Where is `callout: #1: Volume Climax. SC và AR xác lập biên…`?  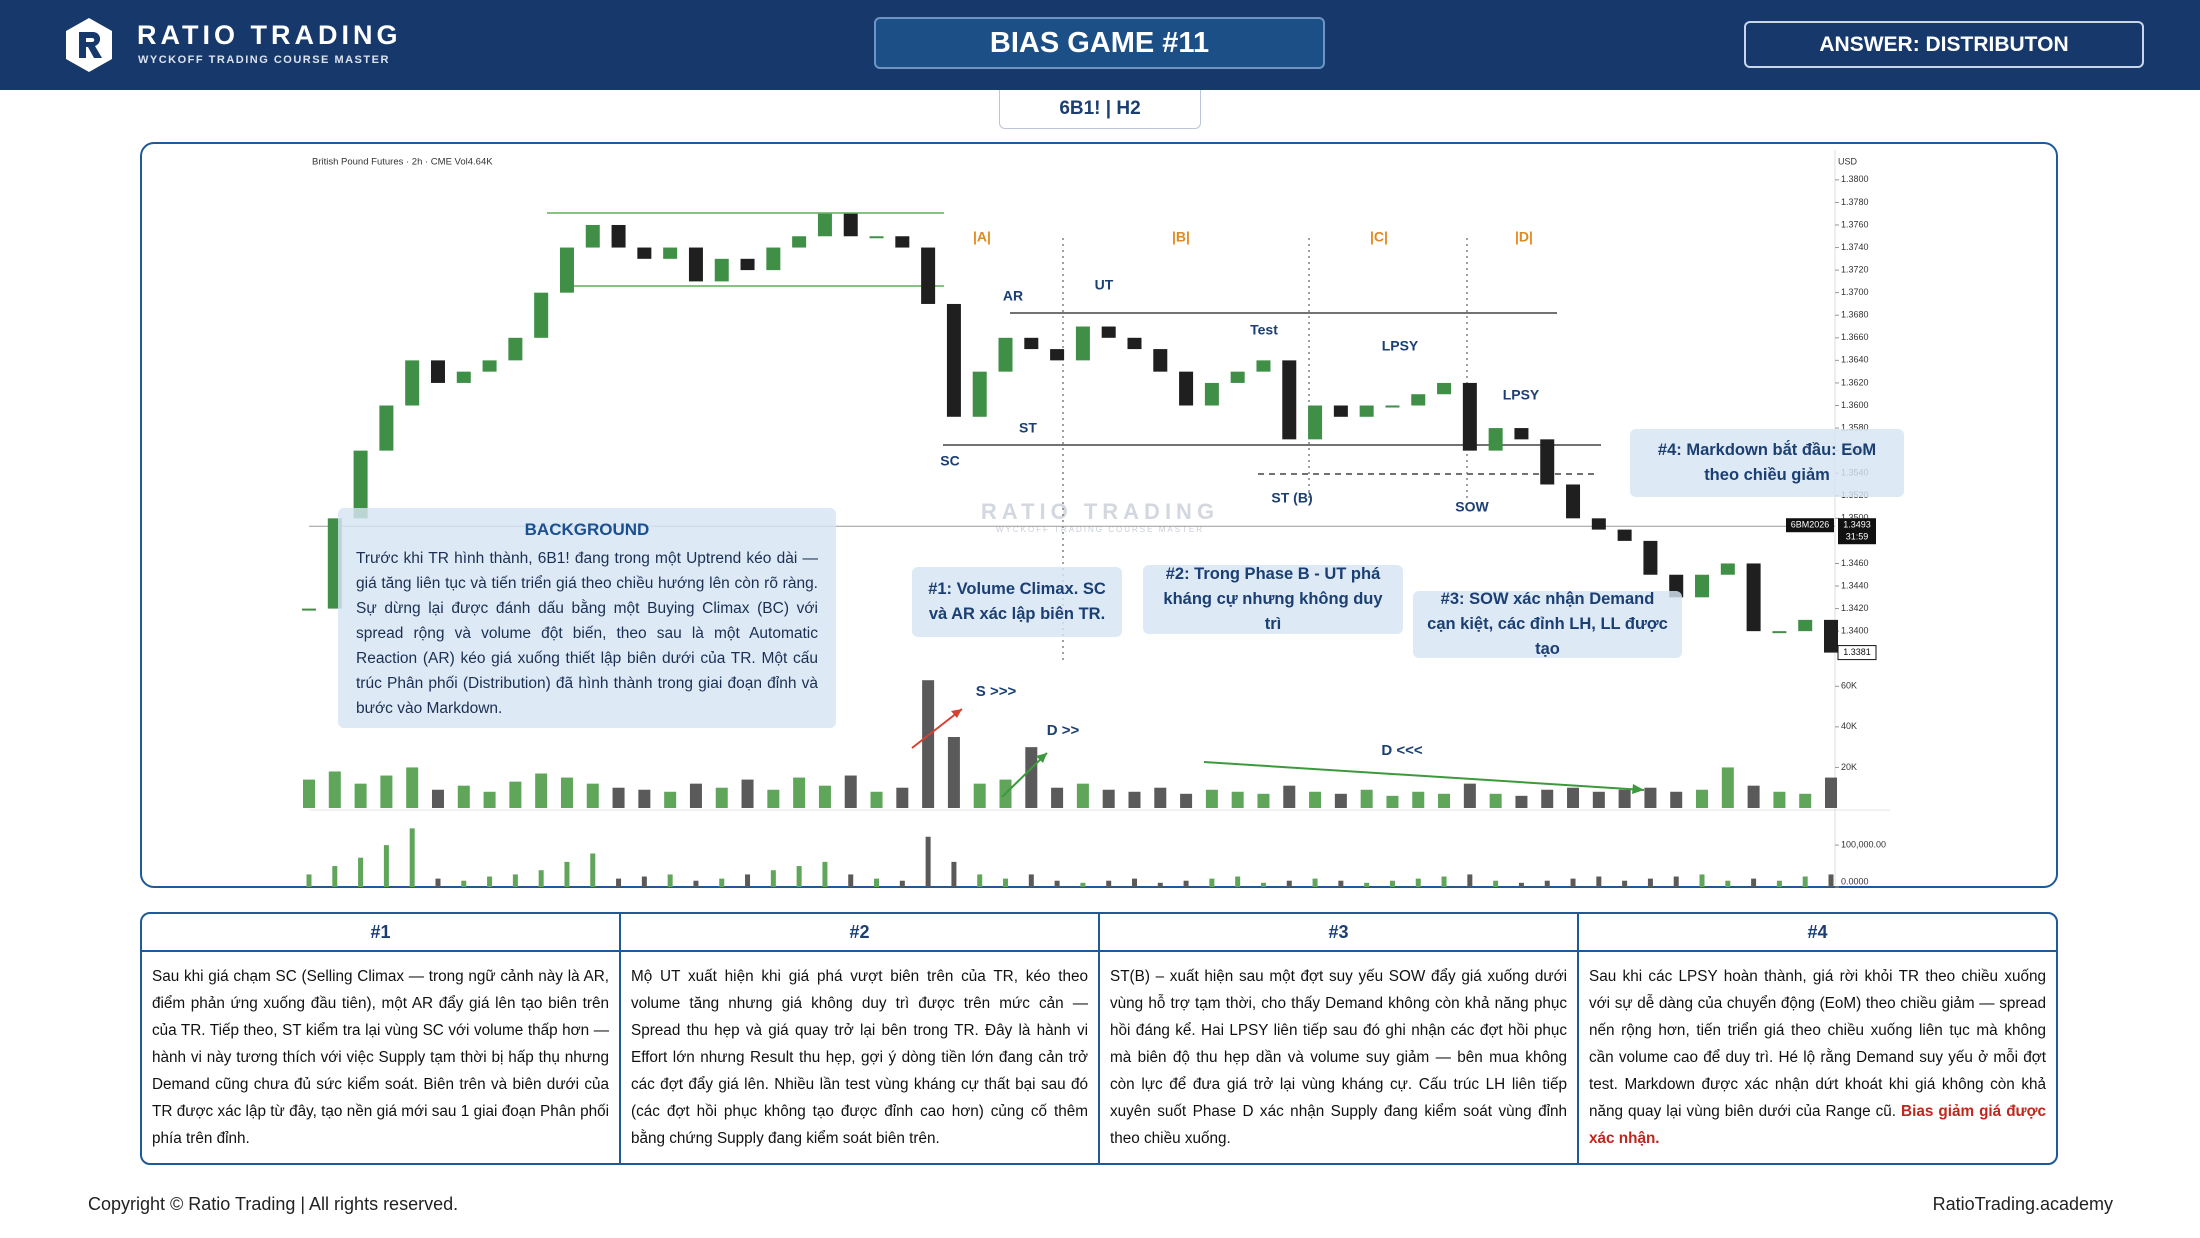
callout: #1: Volume Climax. SC và AR xác lập biên… is located at coordinates (1017, 602).